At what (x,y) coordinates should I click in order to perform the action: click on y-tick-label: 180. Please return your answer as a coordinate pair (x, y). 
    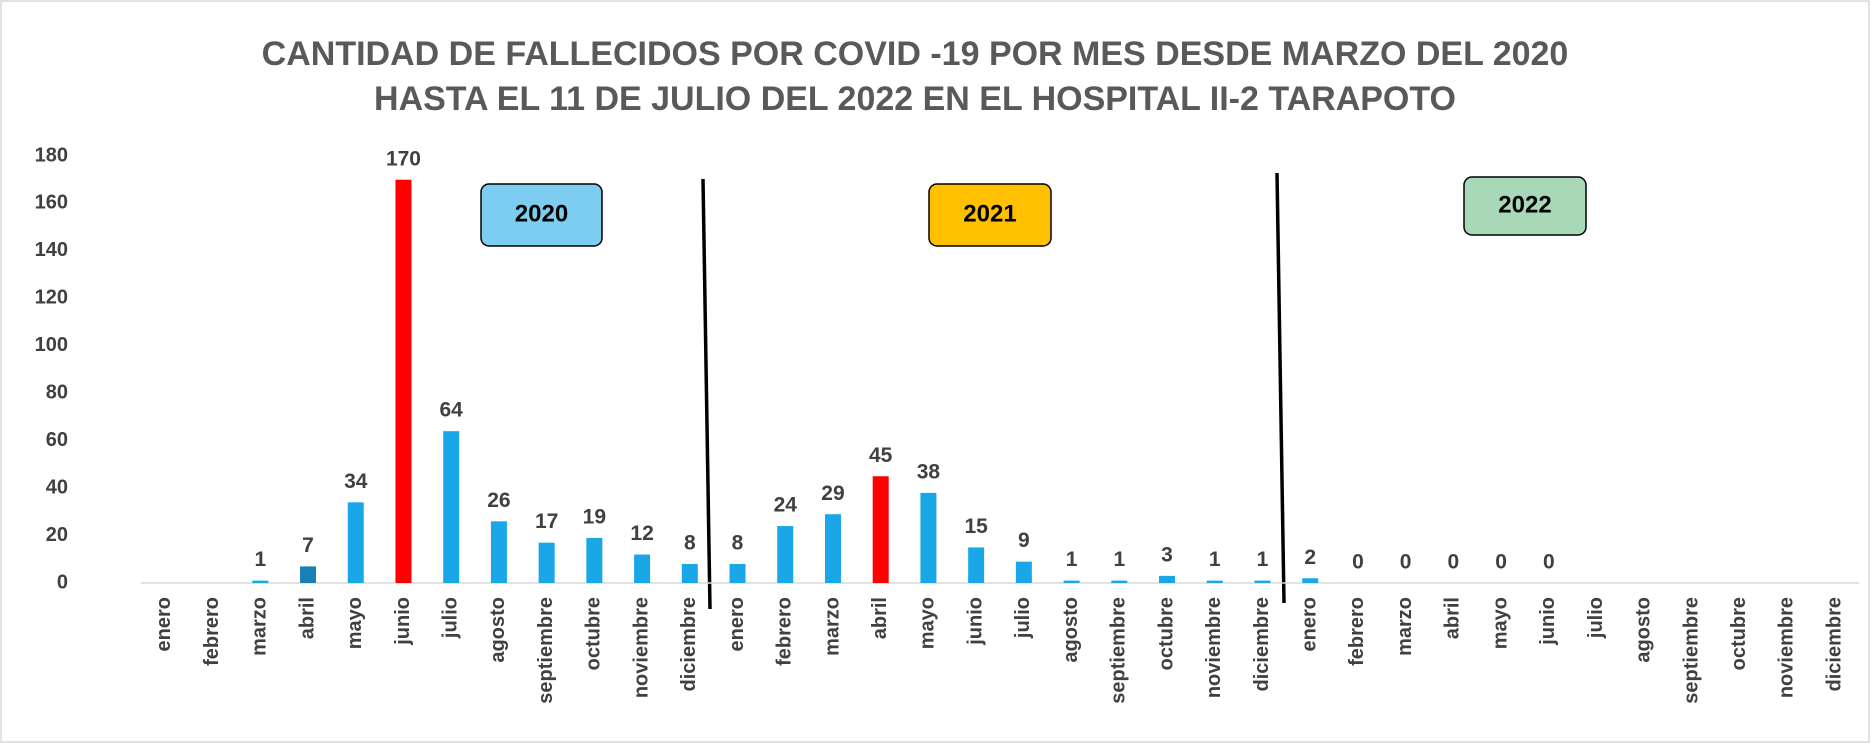
    Looking at the image, I should click on (51, 155).